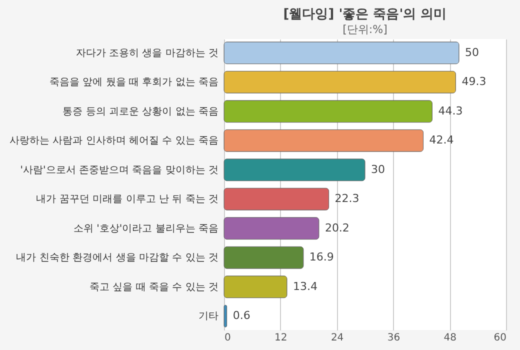 The height and width of the screenshot is (350, 520). I want to click on y-tick-label: 내가 꿈꾸던 미래를 이루고 난 뒤 죽는 것, so click(127, 200).